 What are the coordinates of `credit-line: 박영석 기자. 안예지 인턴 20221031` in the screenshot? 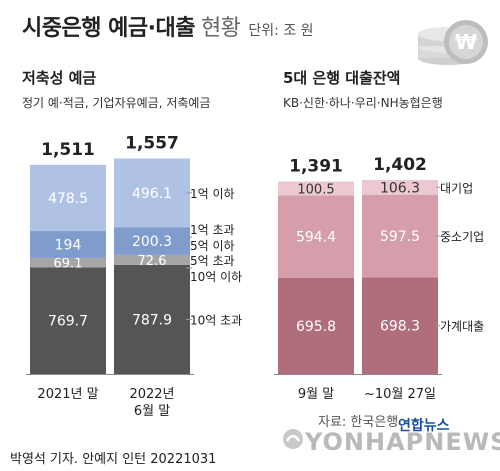 It's located at (113, 459).